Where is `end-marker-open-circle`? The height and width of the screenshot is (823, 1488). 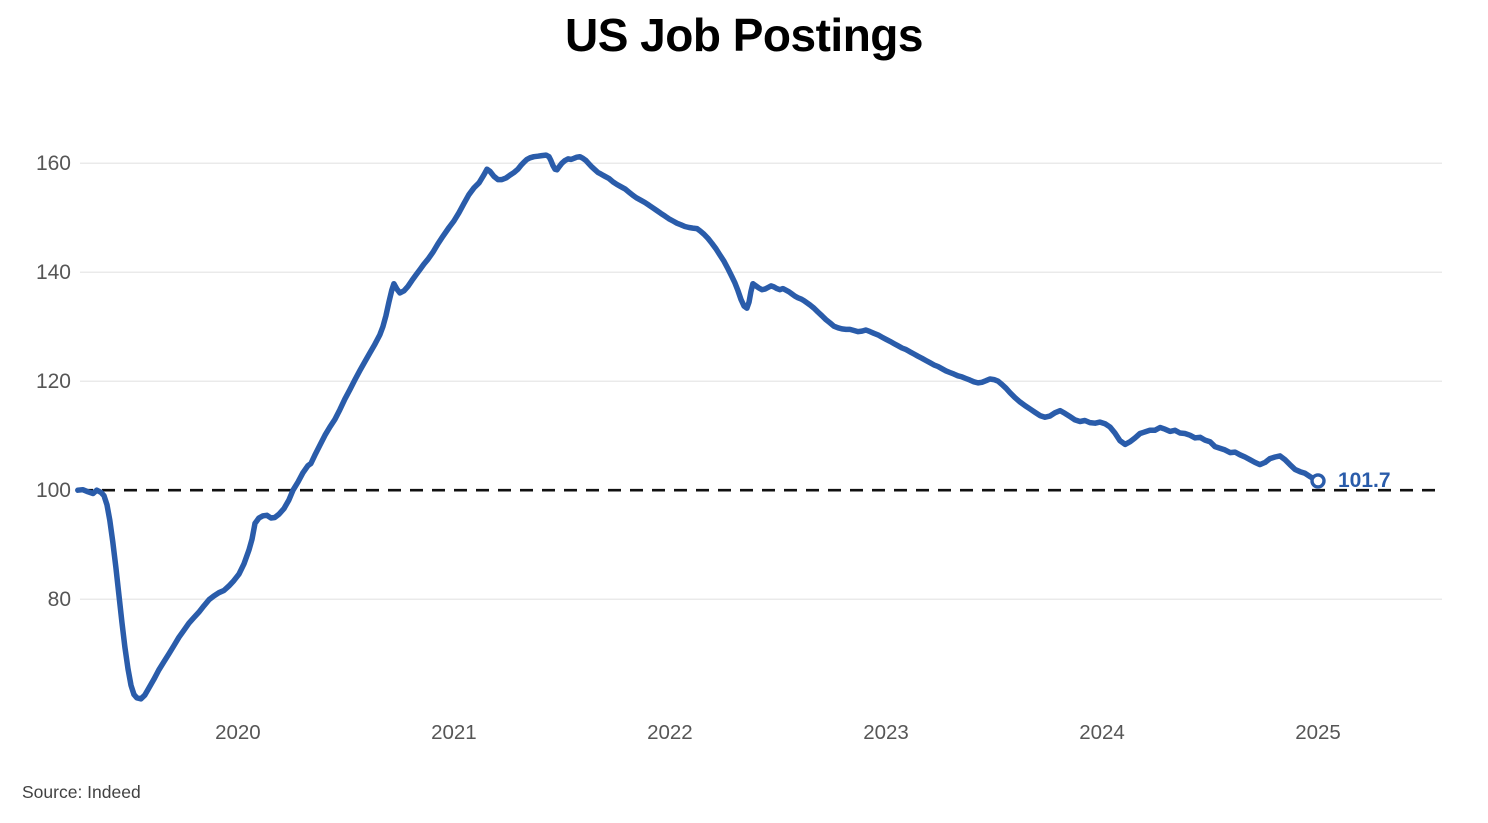 end-marker-open-circle is located at coordinates (1318, 481).